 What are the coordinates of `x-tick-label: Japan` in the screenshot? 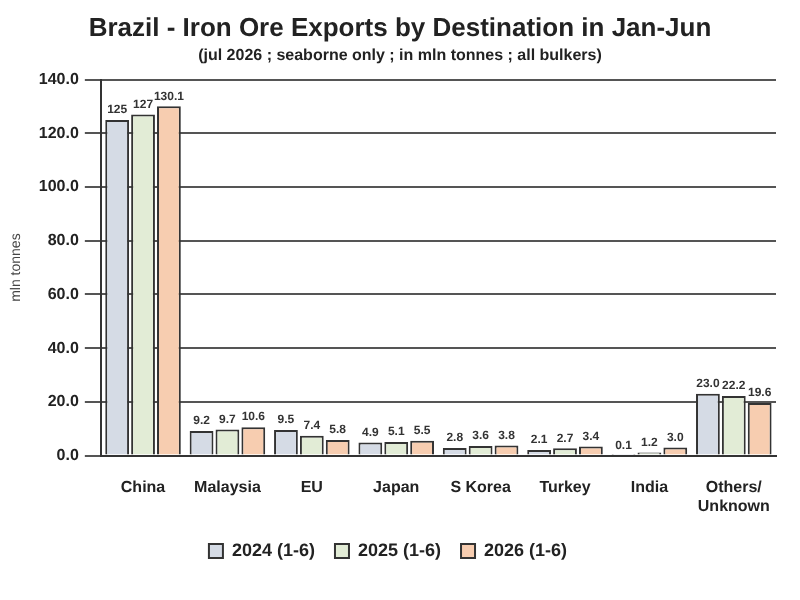 It's located at (396, 486).